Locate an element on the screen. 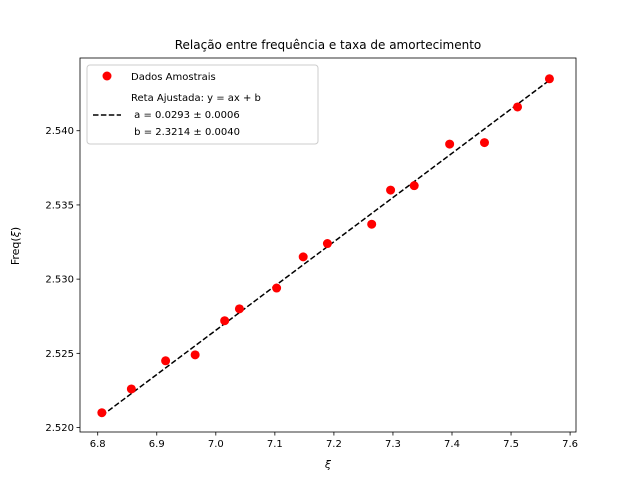 The width and height of the screenshot is (640, 484). x-tick-label: 7.1 is located at coordinates (275, 444).